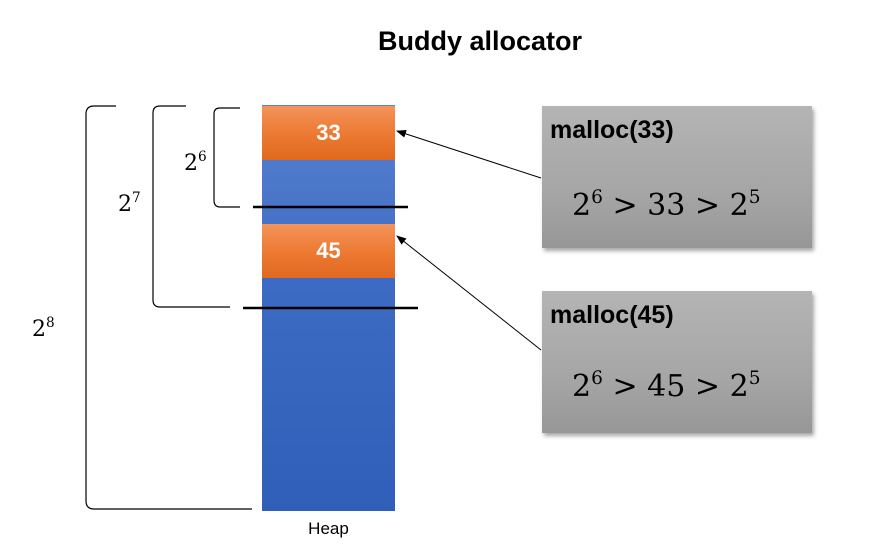 This screenshot has height=552, width=874. I want to click on page-title: Buddy allocator, so click(480, 41).